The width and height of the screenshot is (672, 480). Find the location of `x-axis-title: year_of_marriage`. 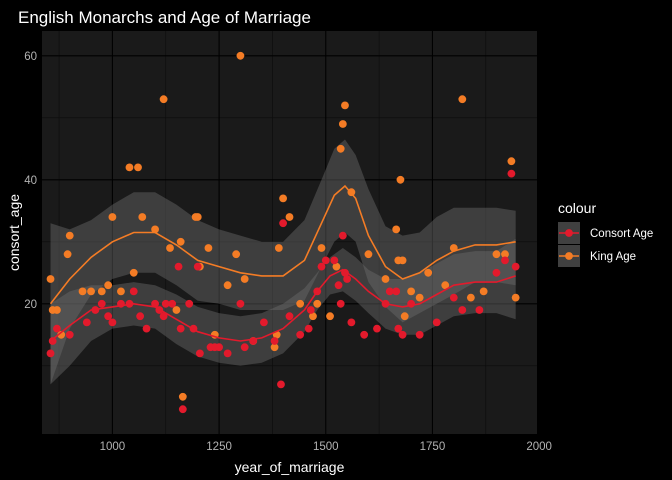

x-axis-title: year_of_marriage is located at coordinates (290, 467).